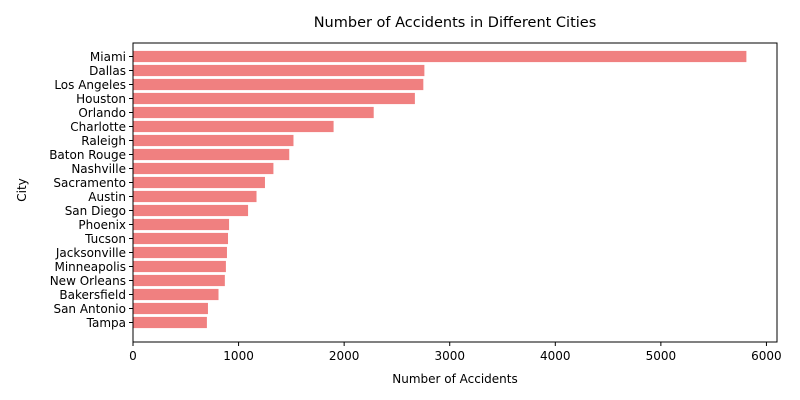 The image size is (800, 400). What do you see at coordinates (170, 322) in the screenshot?
I see `bar-tampa` at bounding box center [170, 322].